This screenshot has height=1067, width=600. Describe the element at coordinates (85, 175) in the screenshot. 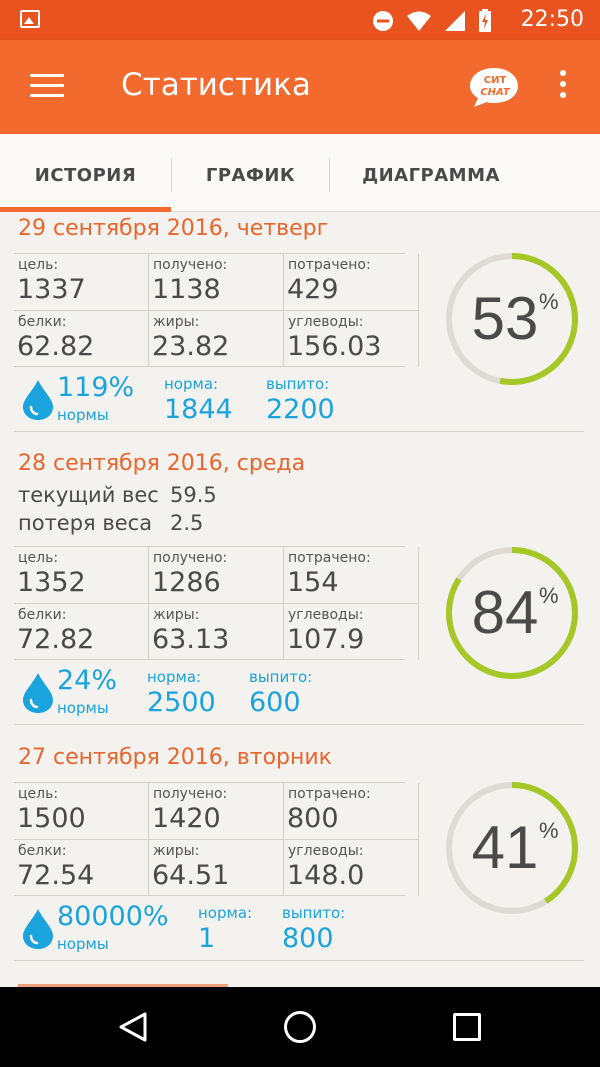

I see `tab-history: ИСТОРИЯ` at that location.